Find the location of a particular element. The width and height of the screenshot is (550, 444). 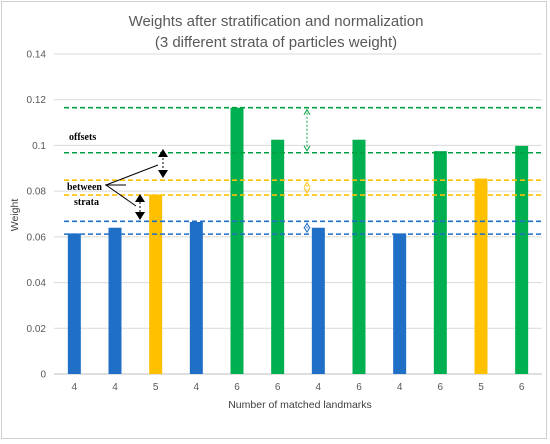

annotation-offsets: offsets is located at coordinates (82, 137).